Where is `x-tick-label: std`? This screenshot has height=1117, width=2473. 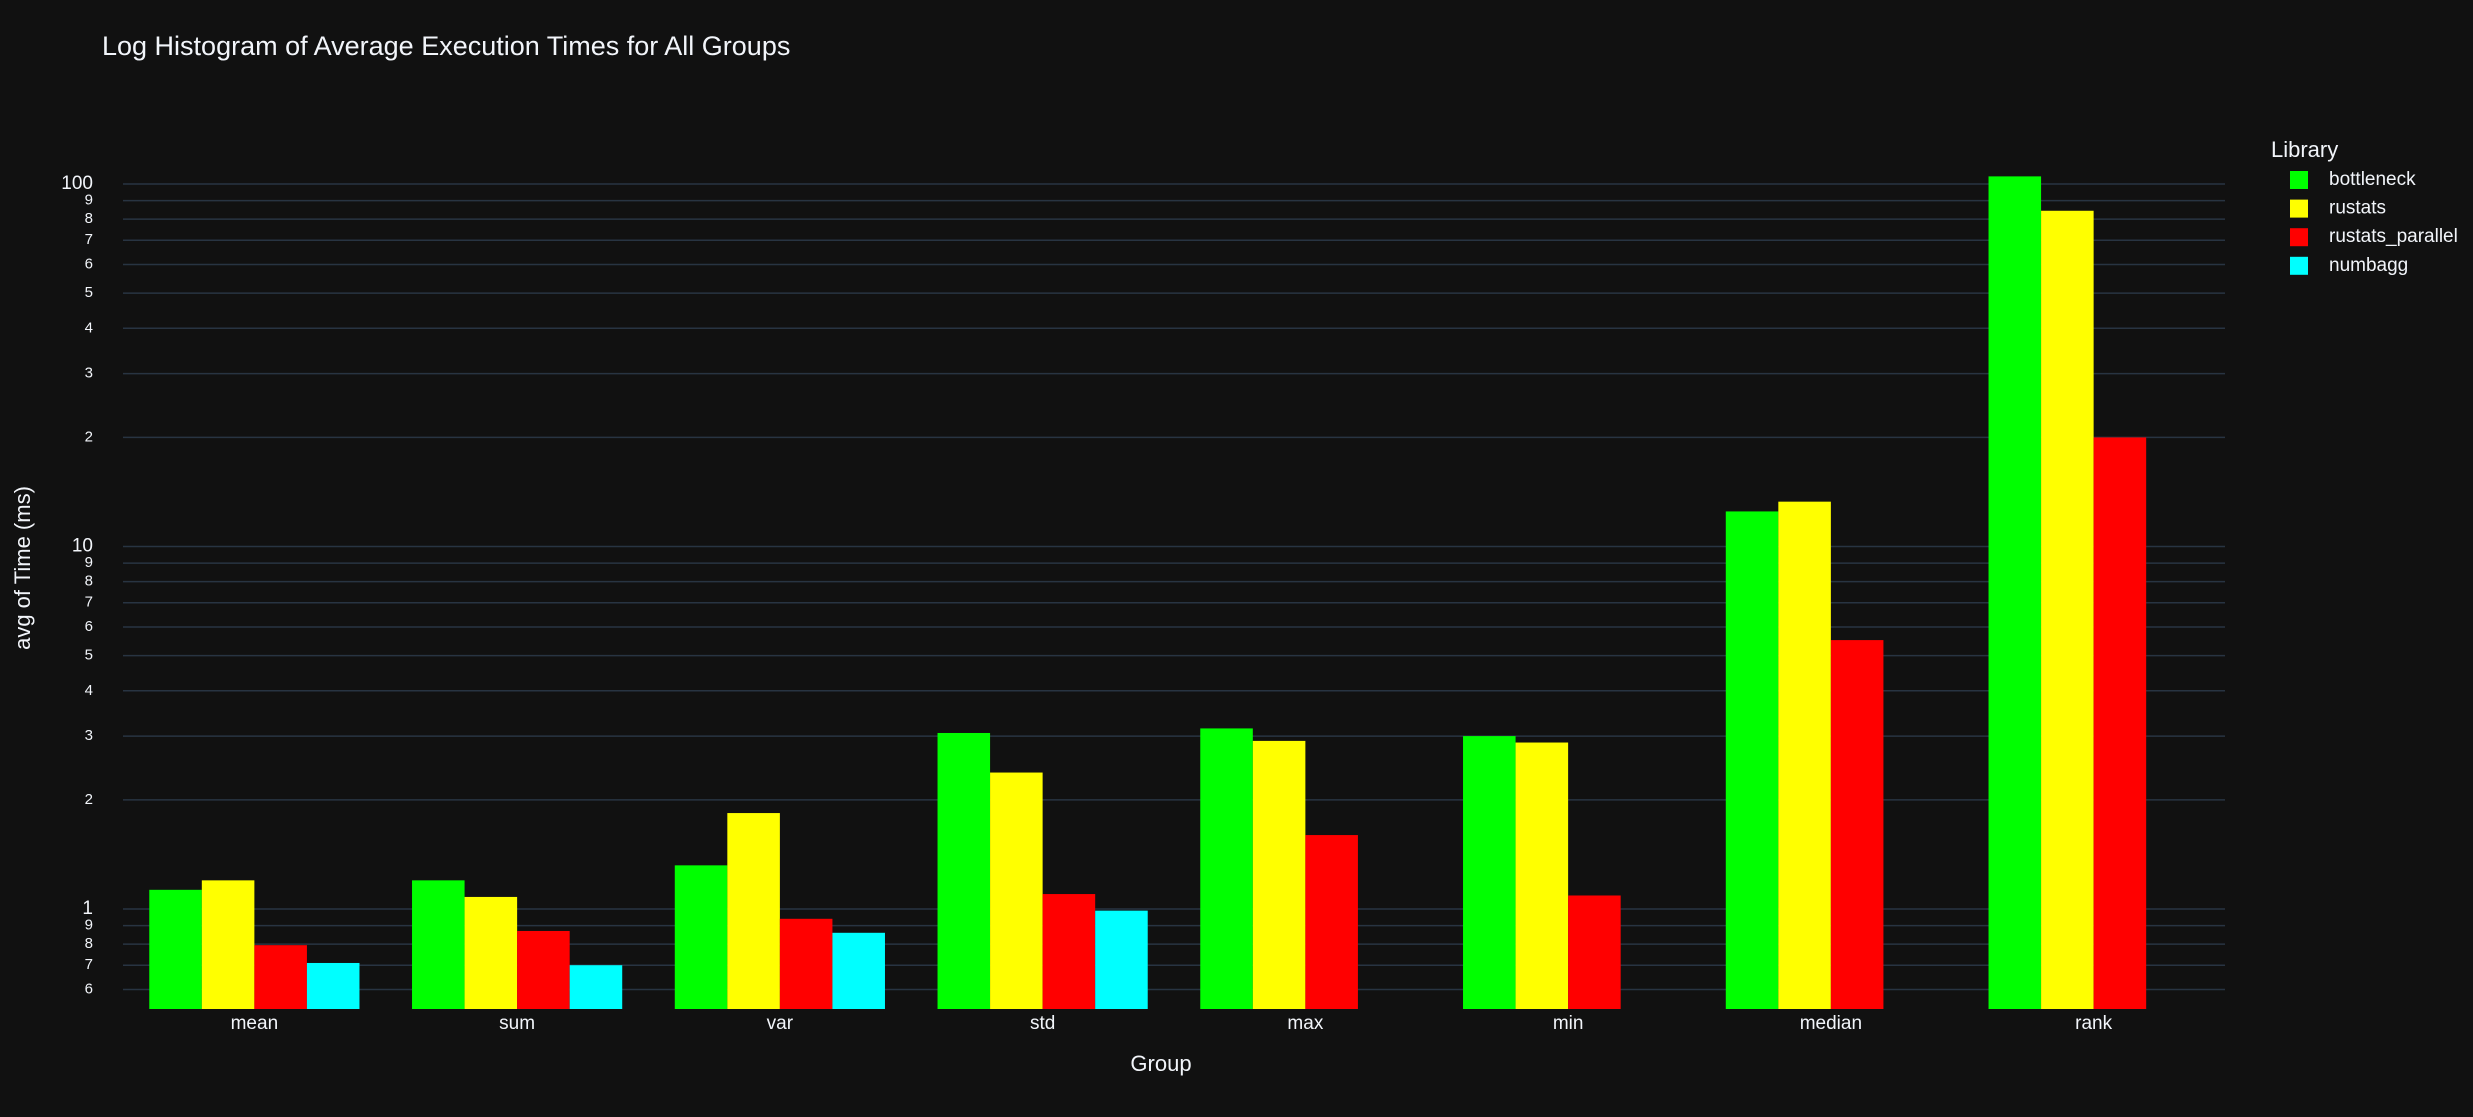
x-tick-label: std is located at coordinates (1042, 1023).